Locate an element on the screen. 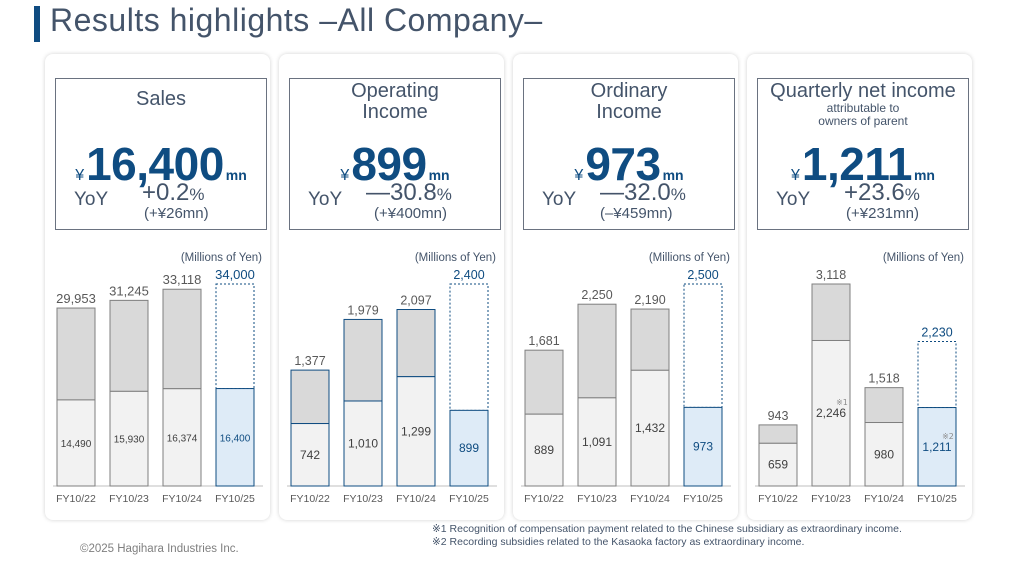 The image size is (1024, 576). ytd-value-label: 1,211 is located at coordinates (936, 447).